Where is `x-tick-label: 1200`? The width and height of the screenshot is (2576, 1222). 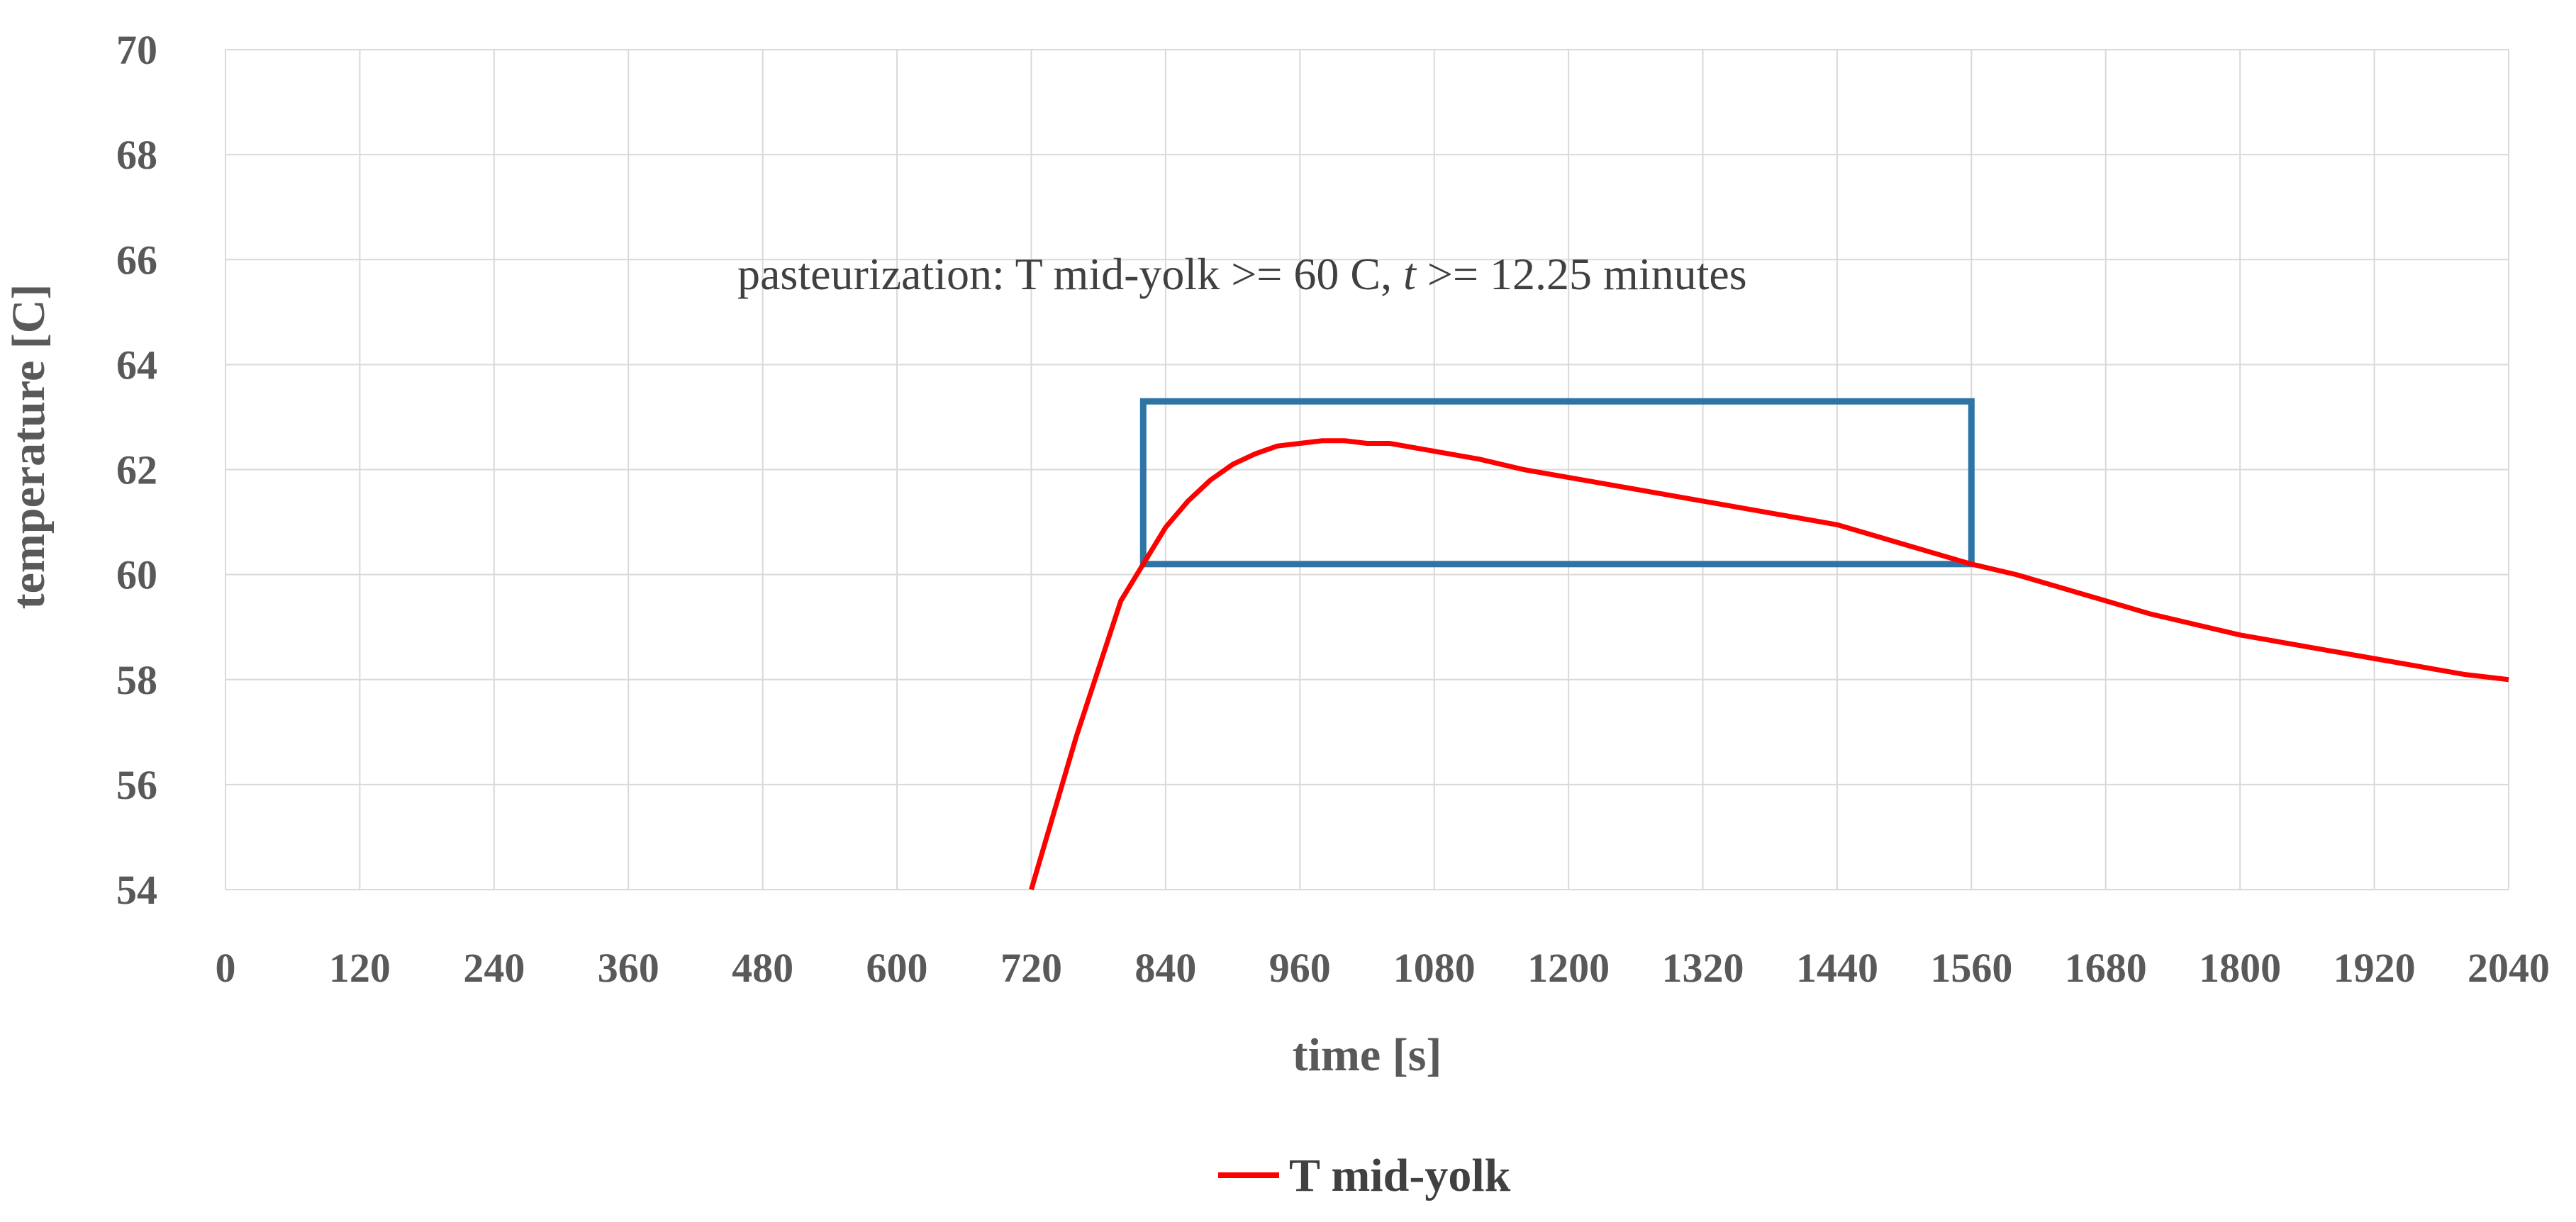 x-tick-label: 1200 is located at coordinates (1569, 968).